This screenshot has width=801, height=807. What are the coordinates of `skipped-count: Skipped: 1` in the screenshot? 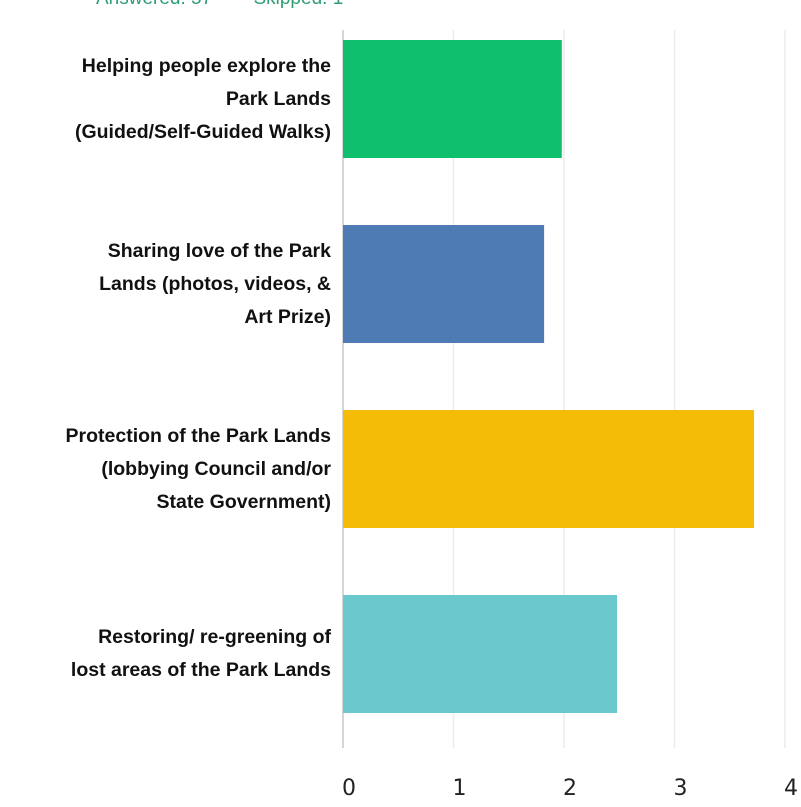 It's located at (298, 4).